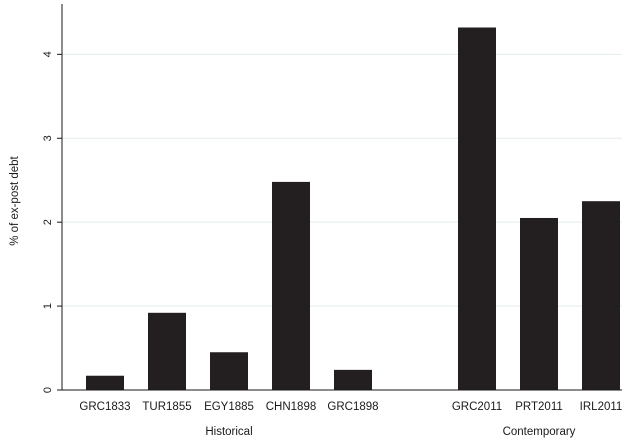  I want to click on category-label: GRC1833, so click(104, 407).